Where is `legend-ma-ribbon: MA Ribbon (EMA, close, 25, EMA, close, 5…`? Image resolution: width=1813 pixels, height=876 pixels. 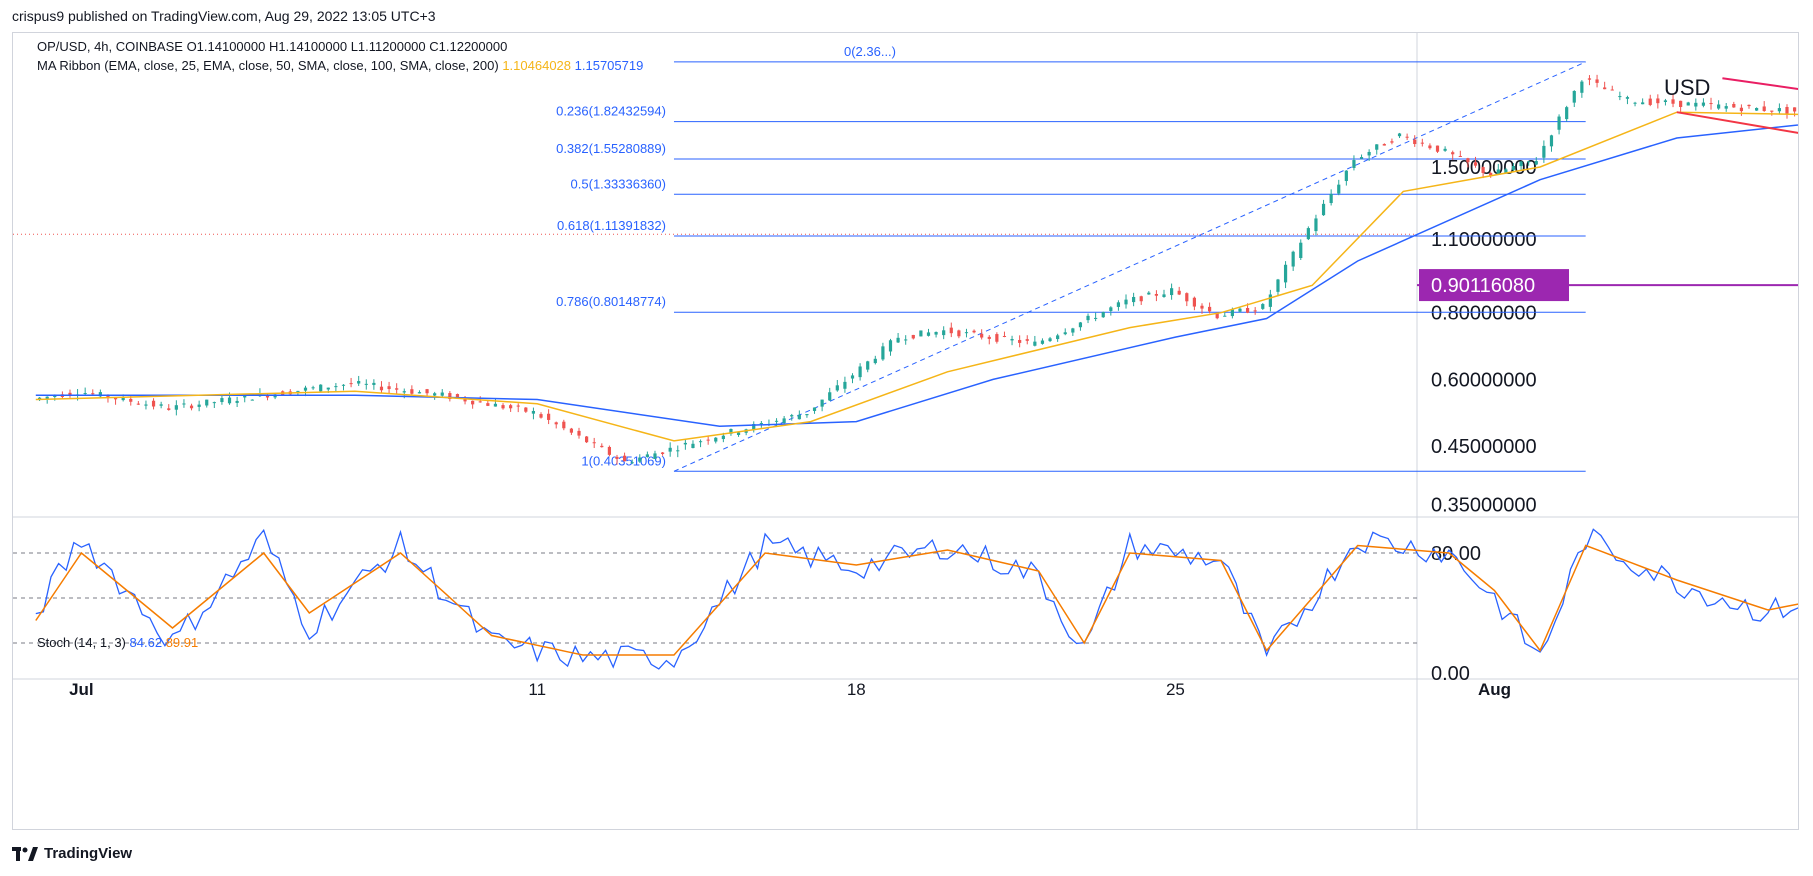
legend-ma-ribbon: MA Ribbon (EMA, close, 25, EMA, close, 5… is located at coordinates (340, 65).